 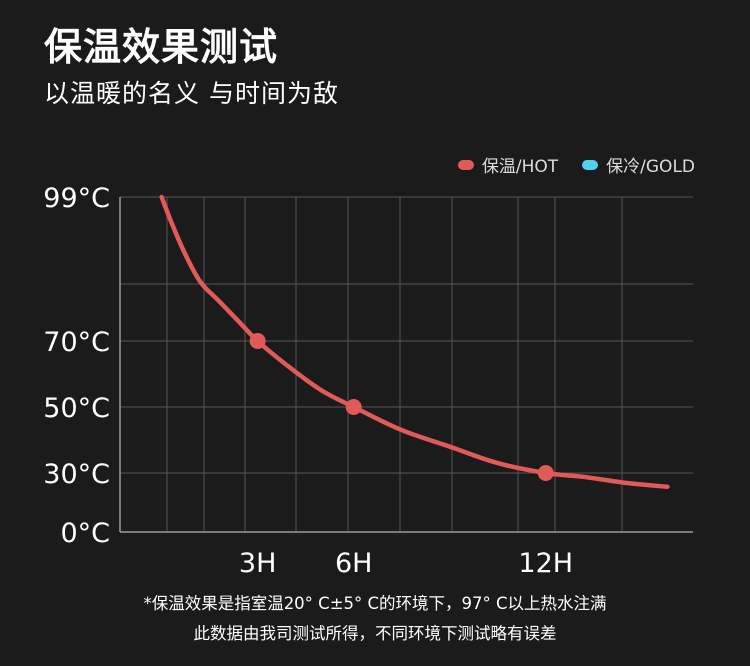 I want to click on y-tick-label: 99°C, so click(x=76, y=198).